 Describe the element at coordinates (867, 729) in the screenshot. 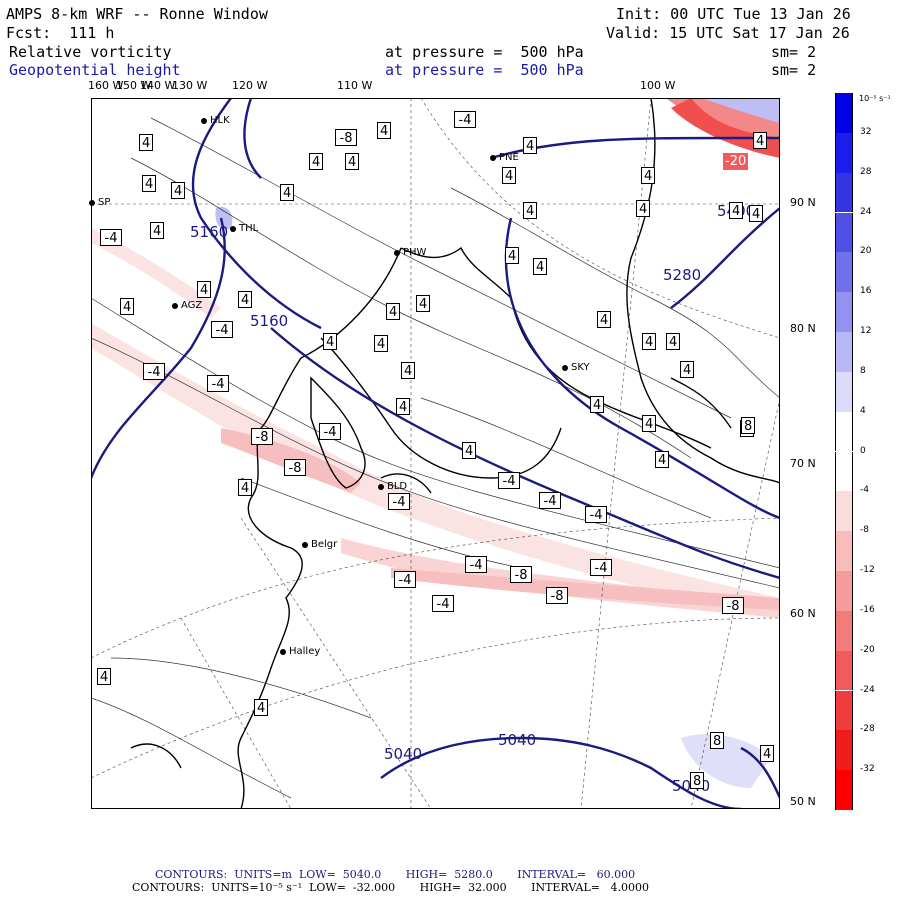

I see `legend-tick-label: -28` at that location.